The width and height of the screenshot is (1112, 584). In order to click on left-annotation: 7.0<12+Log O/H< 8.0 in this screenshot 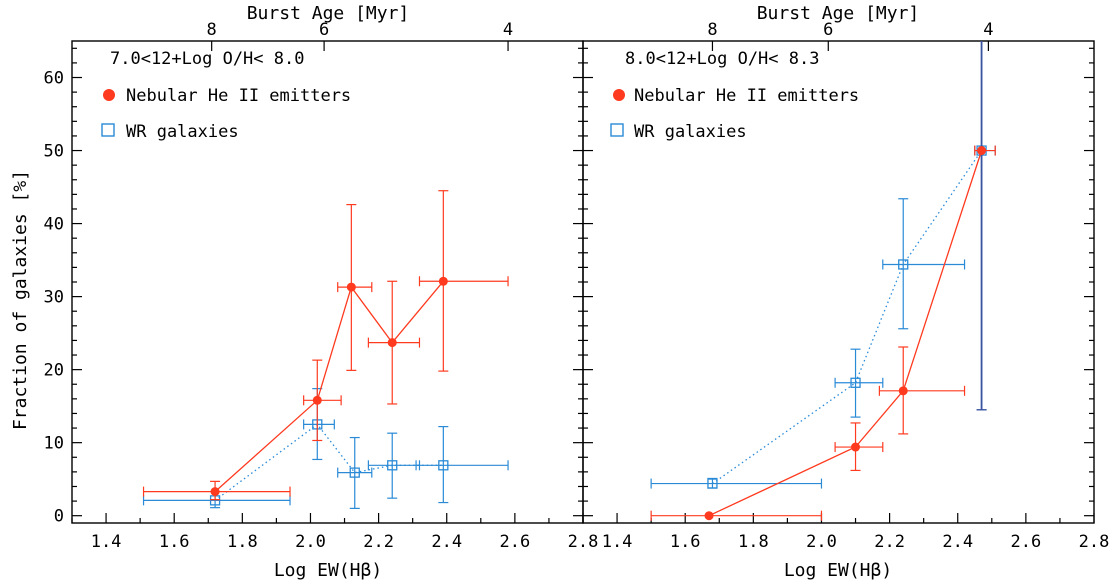, I will do `click(207, 59)`.